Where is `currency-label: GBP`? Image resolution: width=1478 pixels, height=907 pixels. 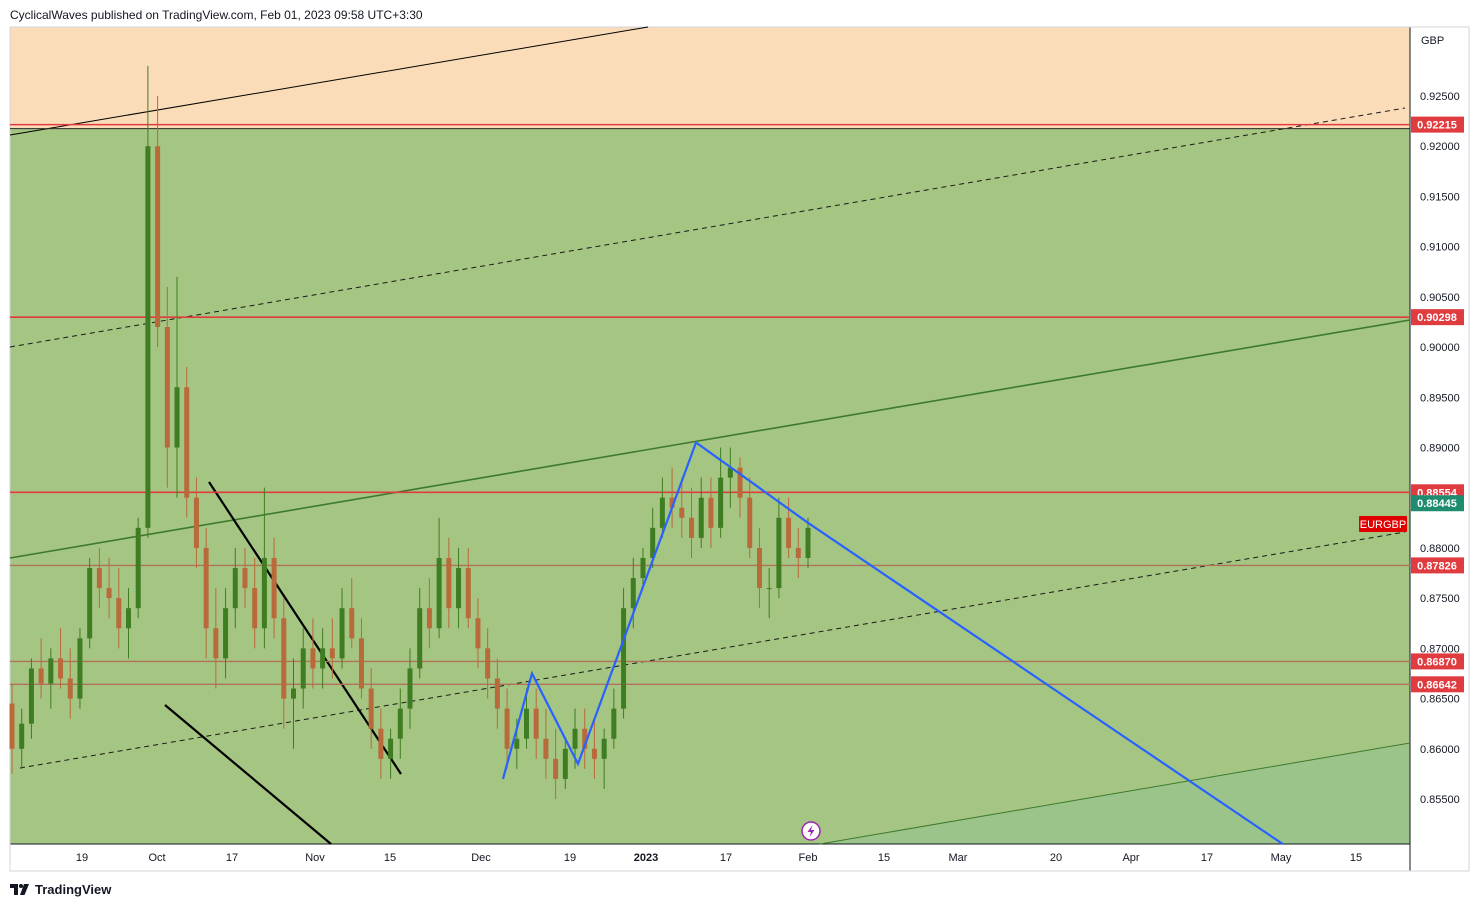
currency-label: GBP is located at coordinates (1432, 41).